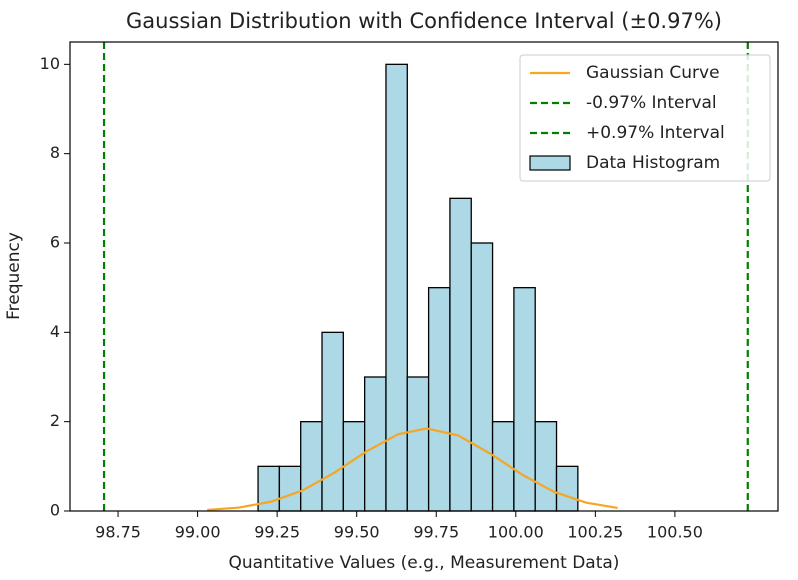 The image size is (798, 580). Describe the element at coordinates (655, 133) in the screenshot. I see `legend-label: +0.97% Interval` at that location.